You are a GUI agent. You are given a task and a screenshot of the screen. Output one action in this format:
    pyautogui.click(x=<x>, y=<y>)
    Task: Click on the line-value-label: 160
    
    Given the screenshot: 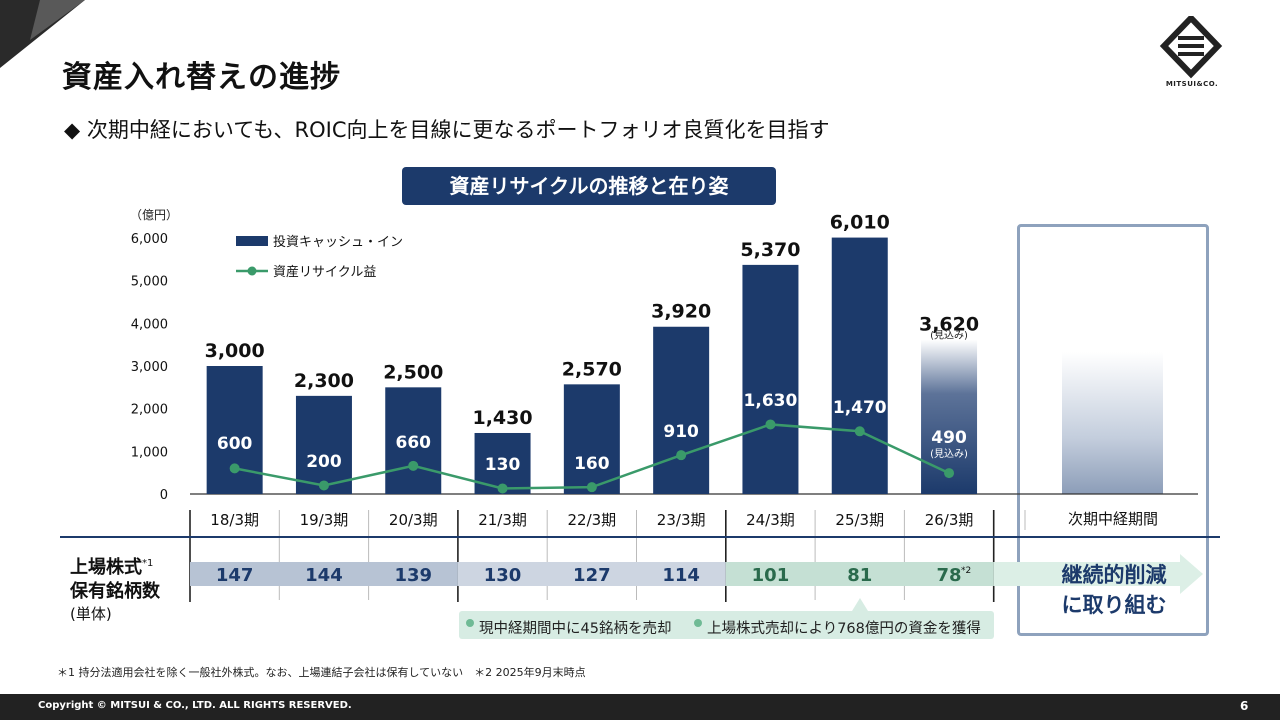 What is the action you would take?
    pyautogui.click(x=592, y=464)
    